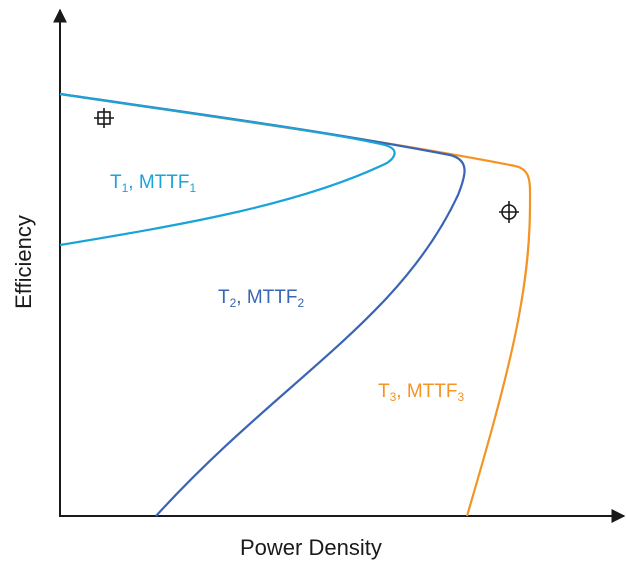  What do you see at coordinates (421, 392) in the screenshot?
I see `curve-label-t3: T3, MTTF3` at bounding box center [421, 392].